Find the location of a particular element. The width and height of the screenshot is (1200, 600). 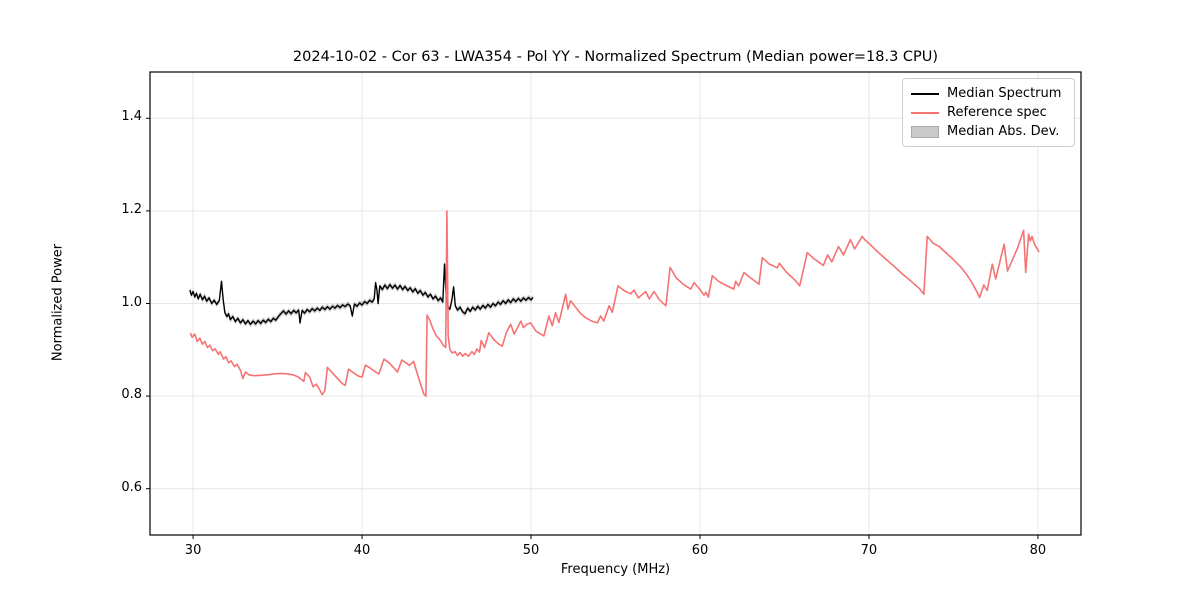

mad-band is located at coordinates (361, 294).